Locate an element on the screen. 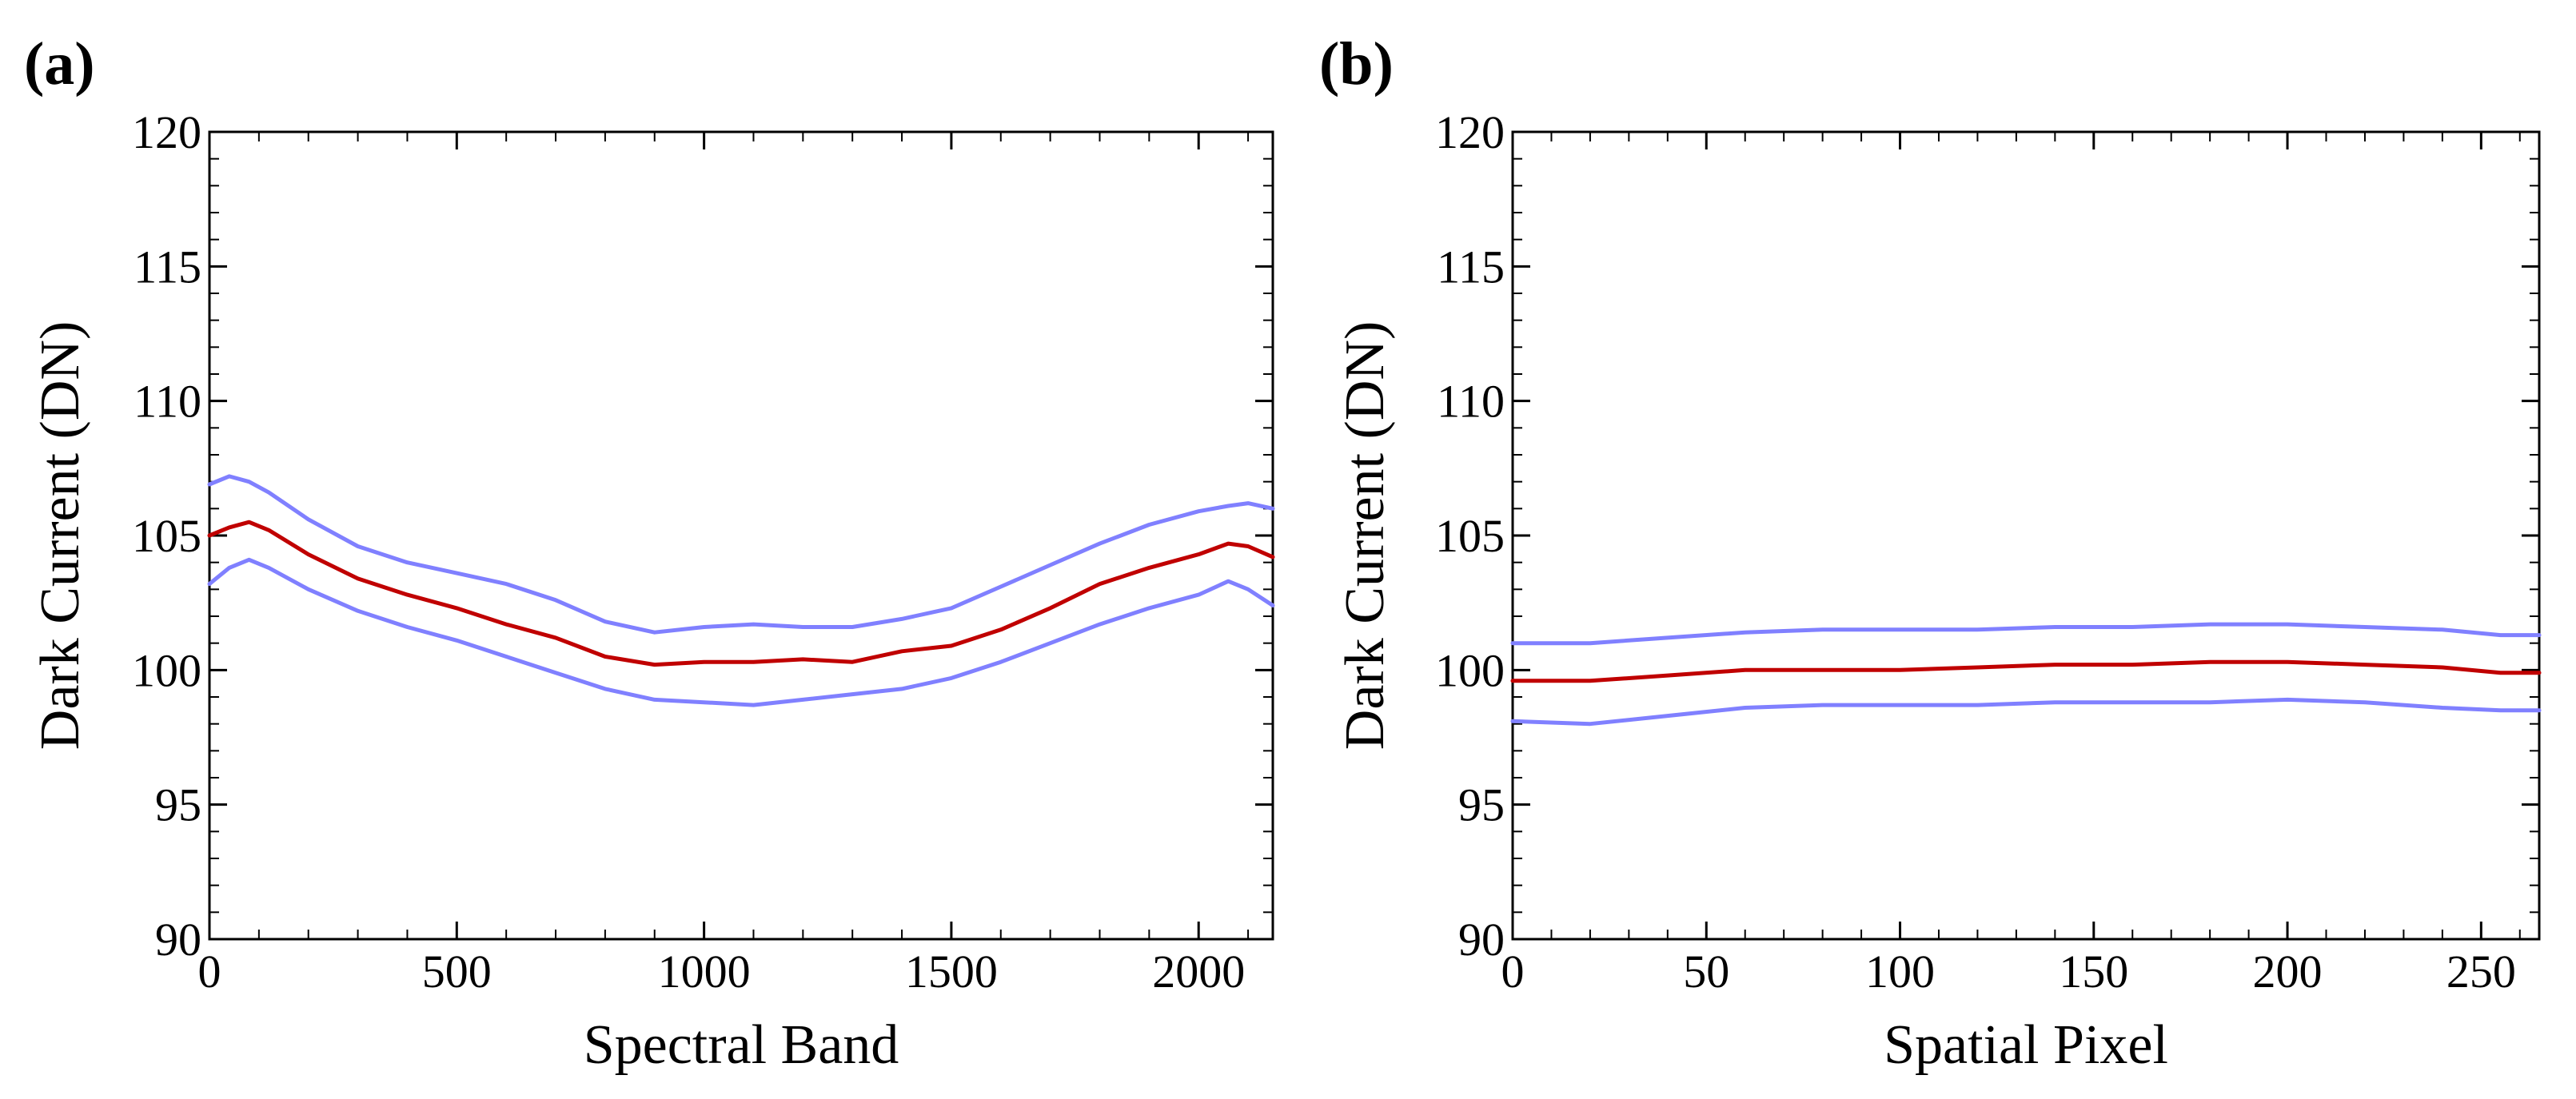 This screenshot has width=2576, height=1099. x-tick-label: 2000 is located at coordinates (1198, 971).